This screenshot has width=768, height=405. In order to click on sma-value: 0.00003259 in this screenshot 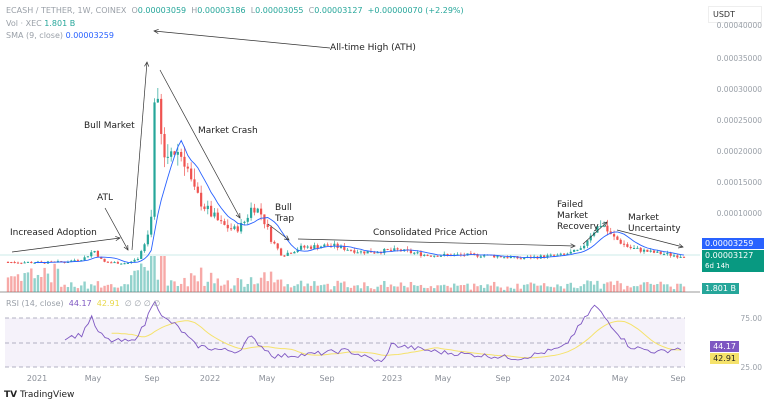, I will do `click(89, 35)`.